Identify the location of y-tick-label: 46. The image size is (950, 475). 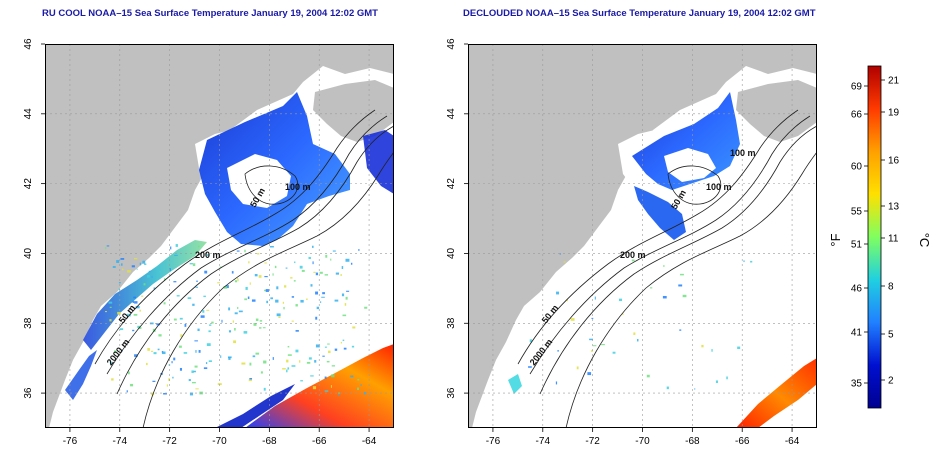
(451, 44).